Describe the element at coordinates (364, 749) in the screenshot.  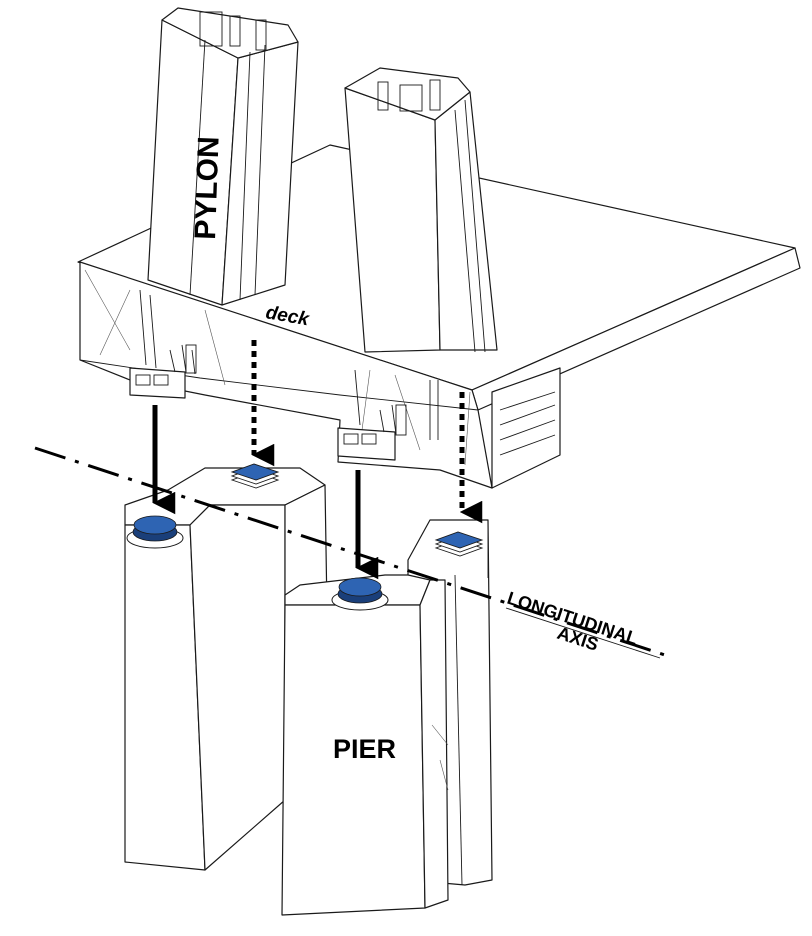
I see `pier-label: PIER` at that location.